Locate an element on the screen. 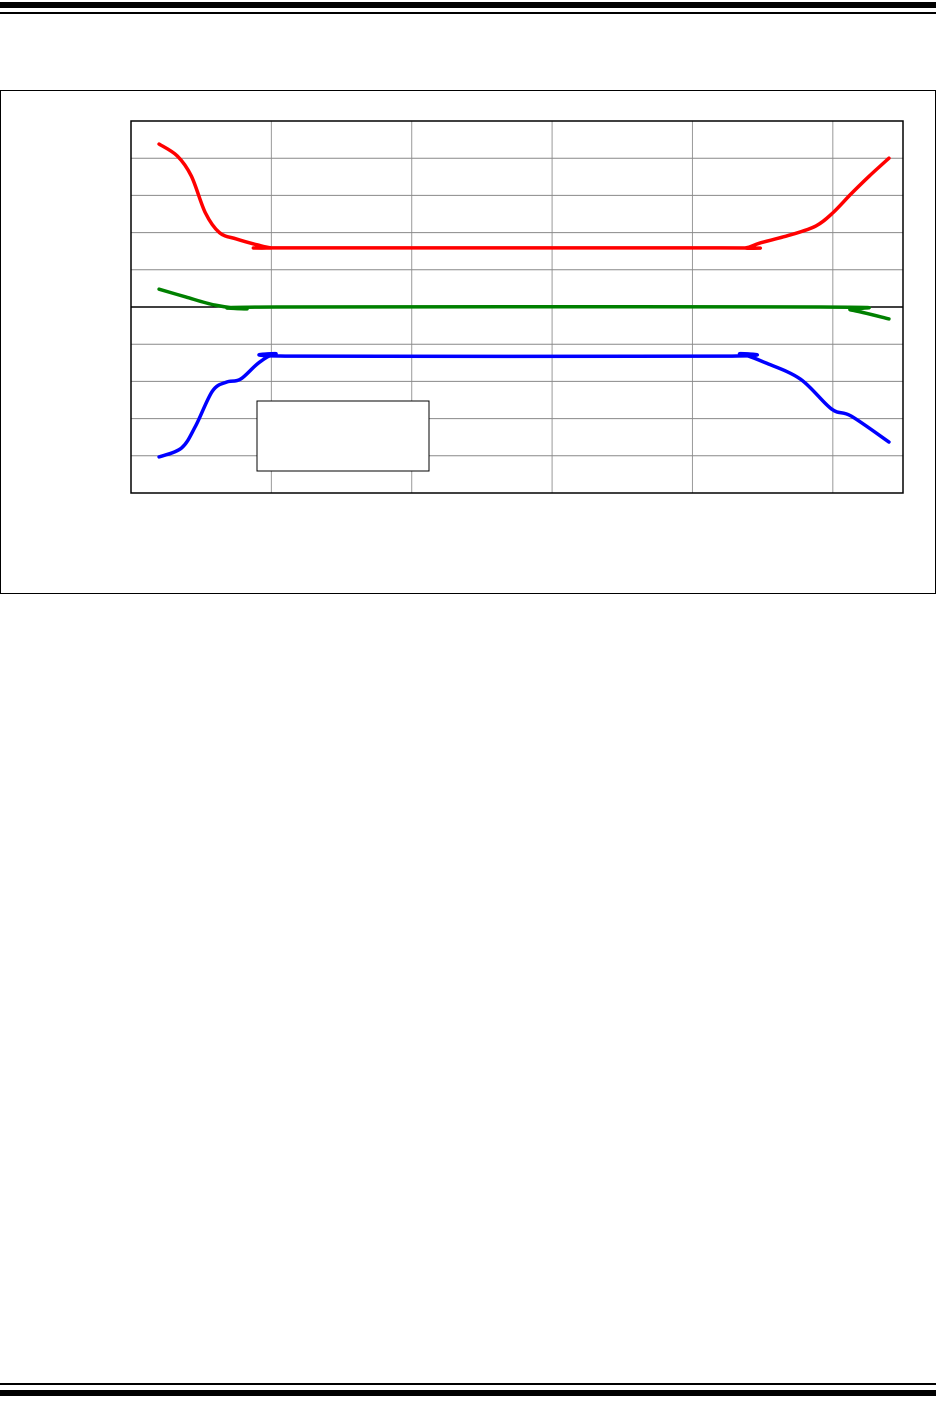 This screenshot has width=936, height=1412. legend-box is located at coordinates (343, 436).